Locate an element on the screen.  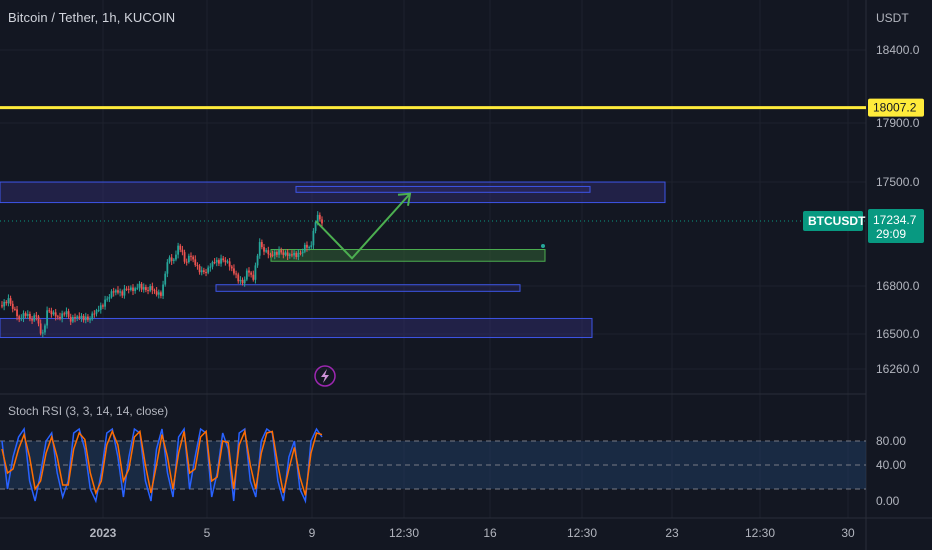
time-tick-label: 5 is located at coordinates (207, 533).